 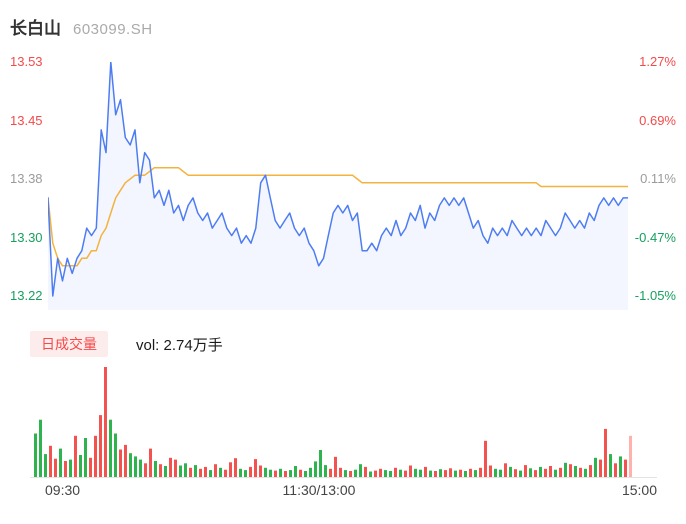 What do you see at coordinates (26, 237) in the screenshot?
I see `price-tick-label: 13.30` at bounding box center [26, 237].